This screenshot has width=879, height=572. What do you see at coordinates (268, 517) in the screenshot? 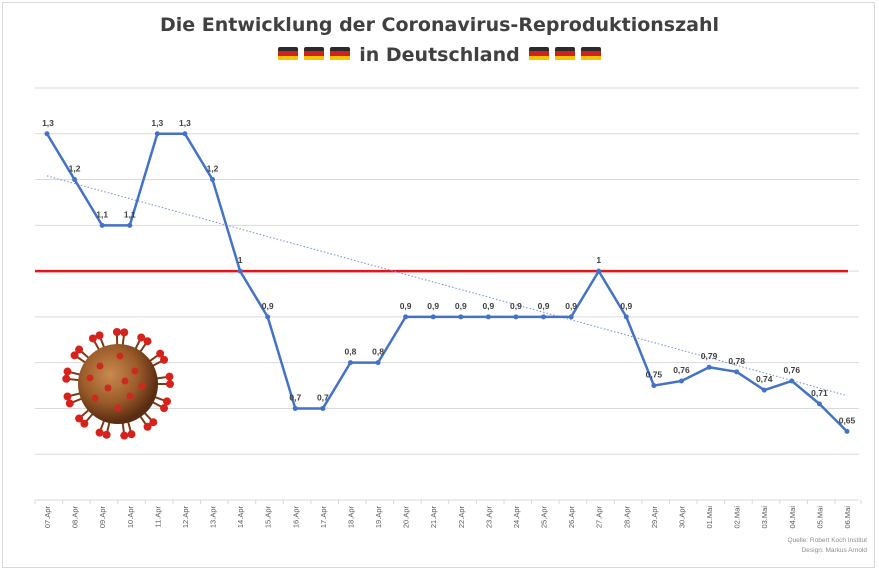
I see `x-tick-label: 15.Apr` at bounding box center [268, 517].